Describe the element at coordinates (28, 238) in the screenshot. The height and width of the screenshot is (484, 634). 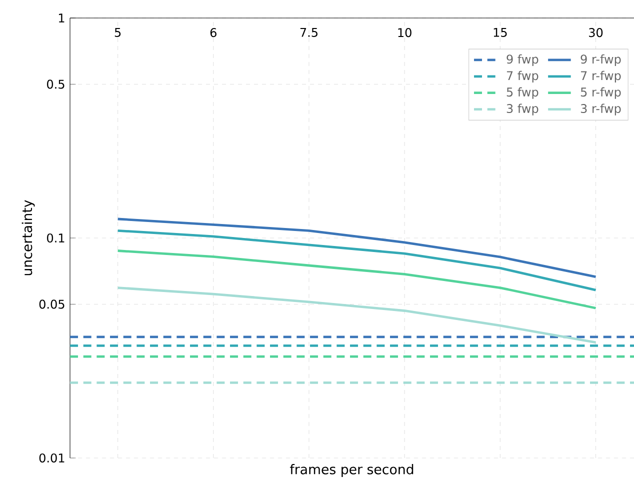
I see `y-axis-title: uncertainty` at that location.